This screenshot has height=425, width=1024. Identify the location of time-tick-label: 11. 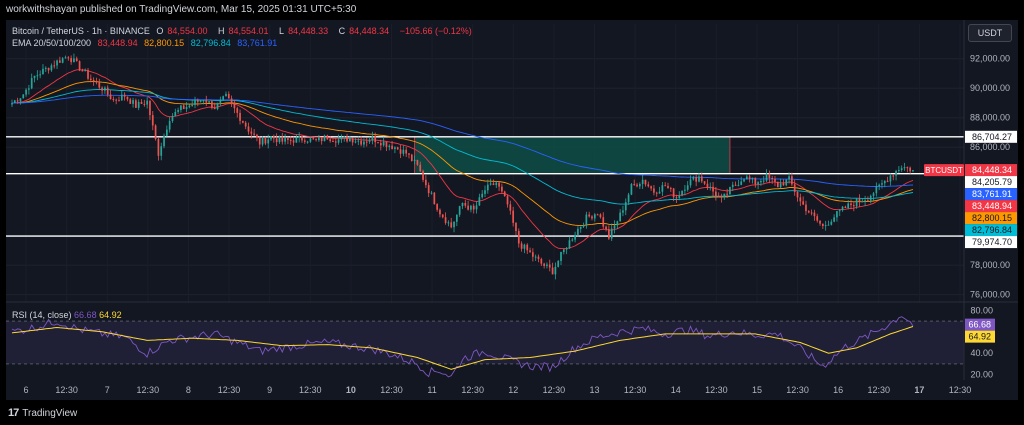
(431, 390).